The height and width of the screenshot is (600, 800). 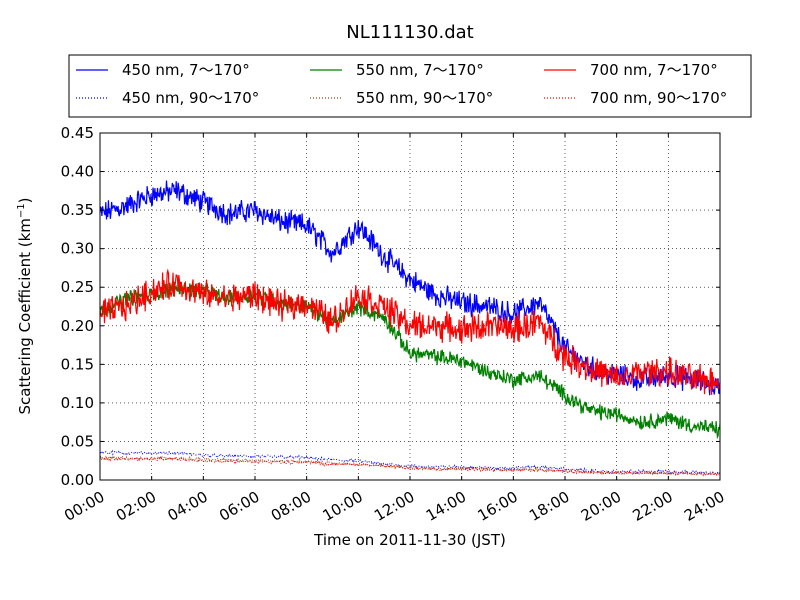 I want to click on legend-label: 700 nm, 7～170°, so click(x=654, y=70).